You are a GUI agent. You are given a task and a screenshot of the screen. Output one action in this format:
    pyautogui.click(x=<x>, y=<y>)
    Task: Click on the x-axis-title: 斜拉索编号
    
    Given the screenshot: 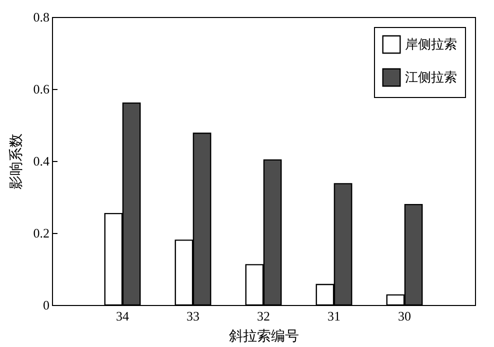 What is the action you would take?
    pyautogui.click(x=264, y=336)
    